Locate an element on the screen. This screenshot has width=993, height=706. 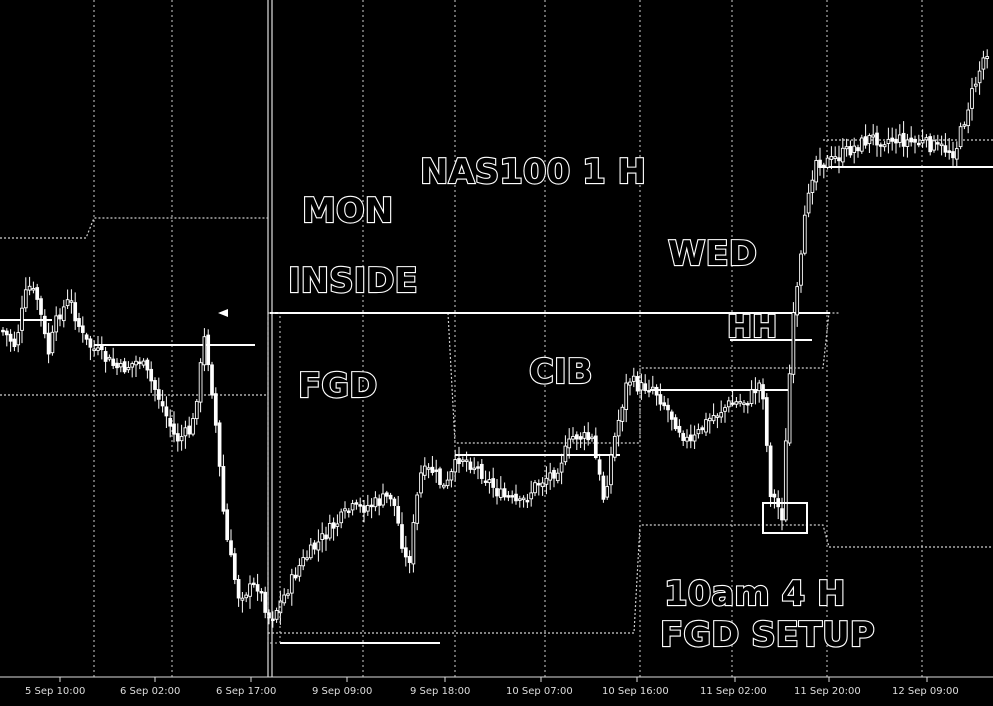
annotation-cib: CIB is located at coordinates (561, 372).